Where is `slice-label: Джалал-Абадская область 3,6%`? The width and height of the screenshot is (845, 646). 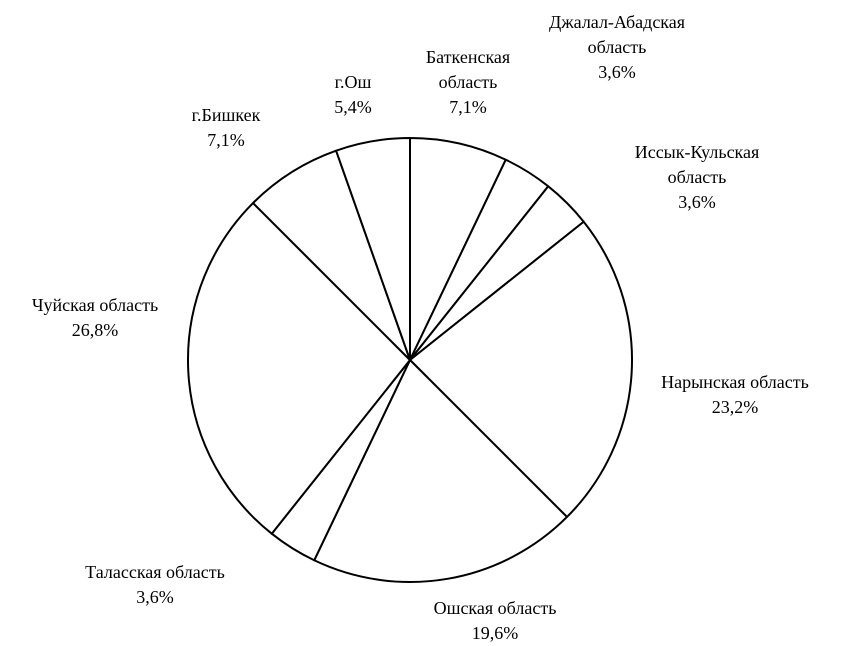
slice-label: Джалал-Абадская область 3,6% is located at coordinates (617, 47).